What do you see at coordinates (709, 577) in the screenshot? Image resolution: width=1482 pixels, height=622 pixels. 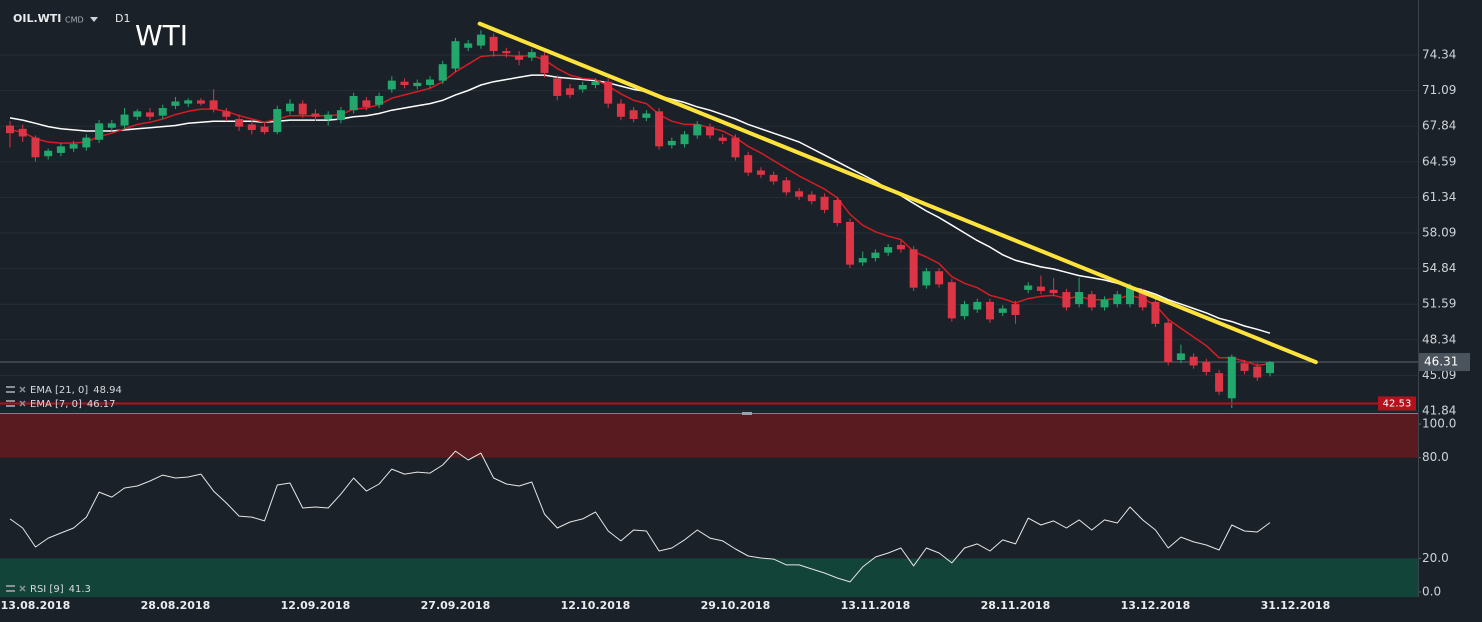 I see `zone-band` at bounding box center [709, 577].